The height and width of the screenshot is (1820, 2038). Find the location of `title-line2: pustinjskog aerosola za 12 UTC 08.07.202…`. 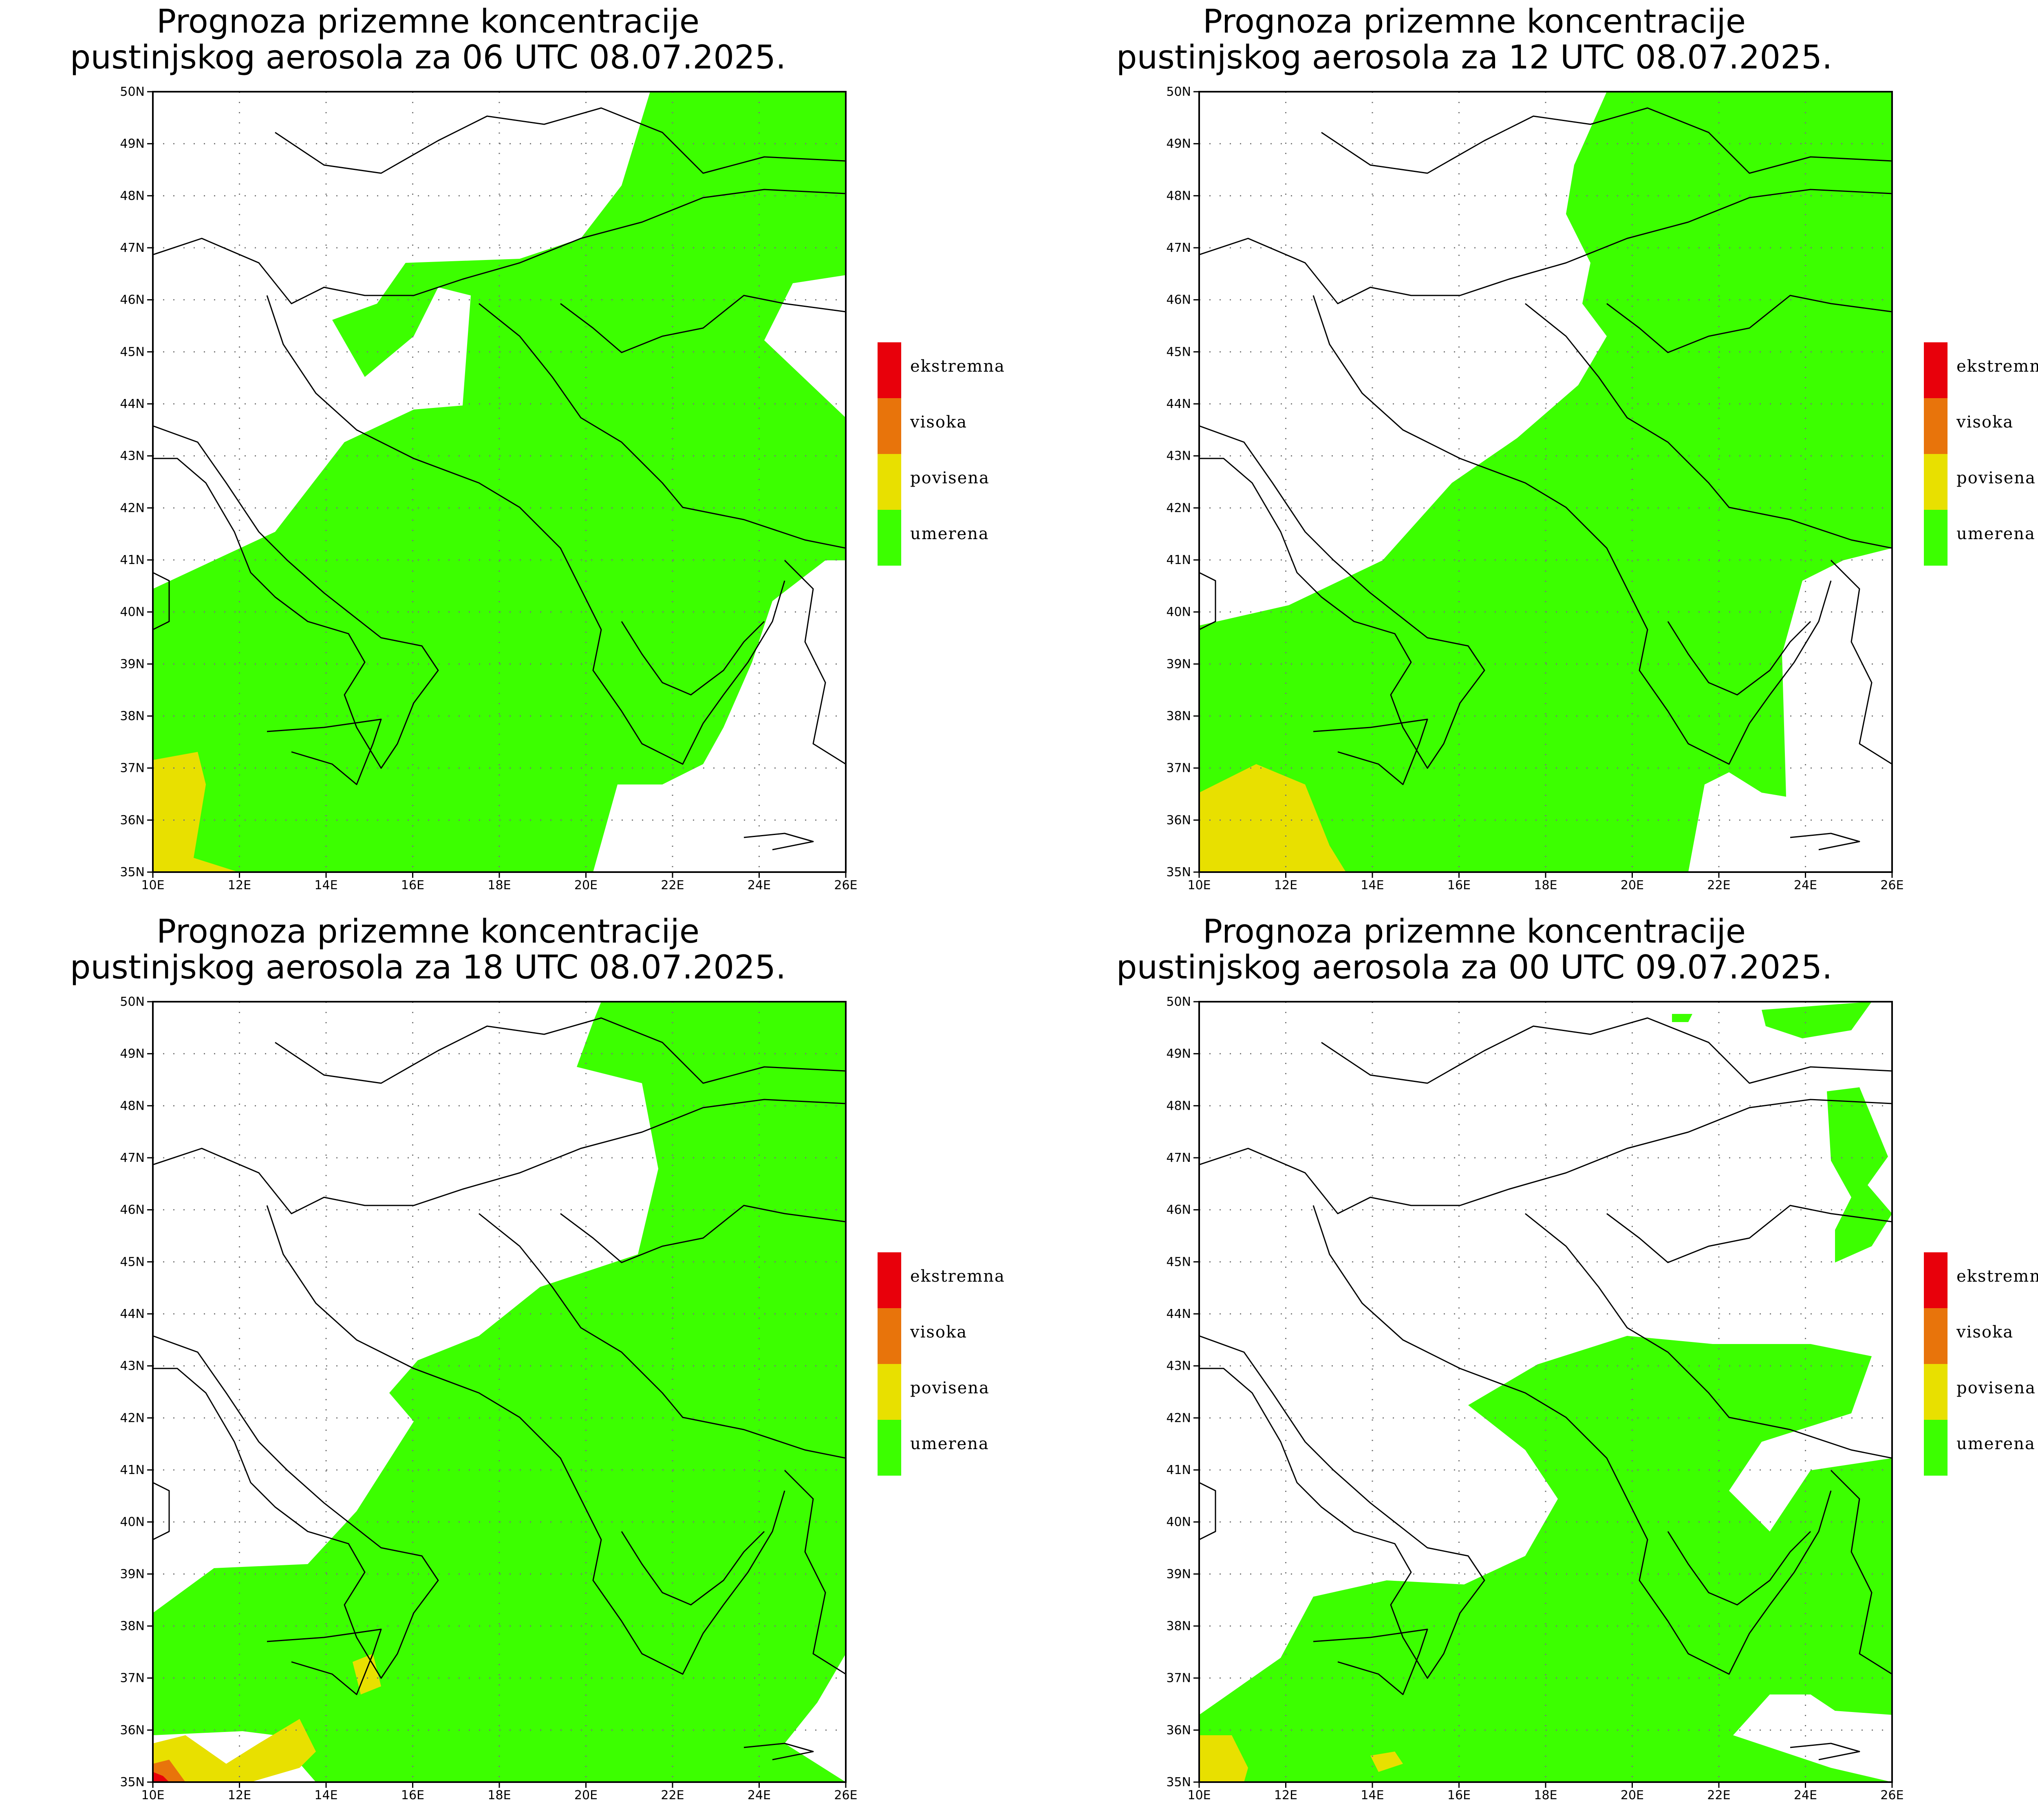

title-line2: pustinjskog aerosola za 12 UTC 08.07.202… is located at coordinates (1475, 57).